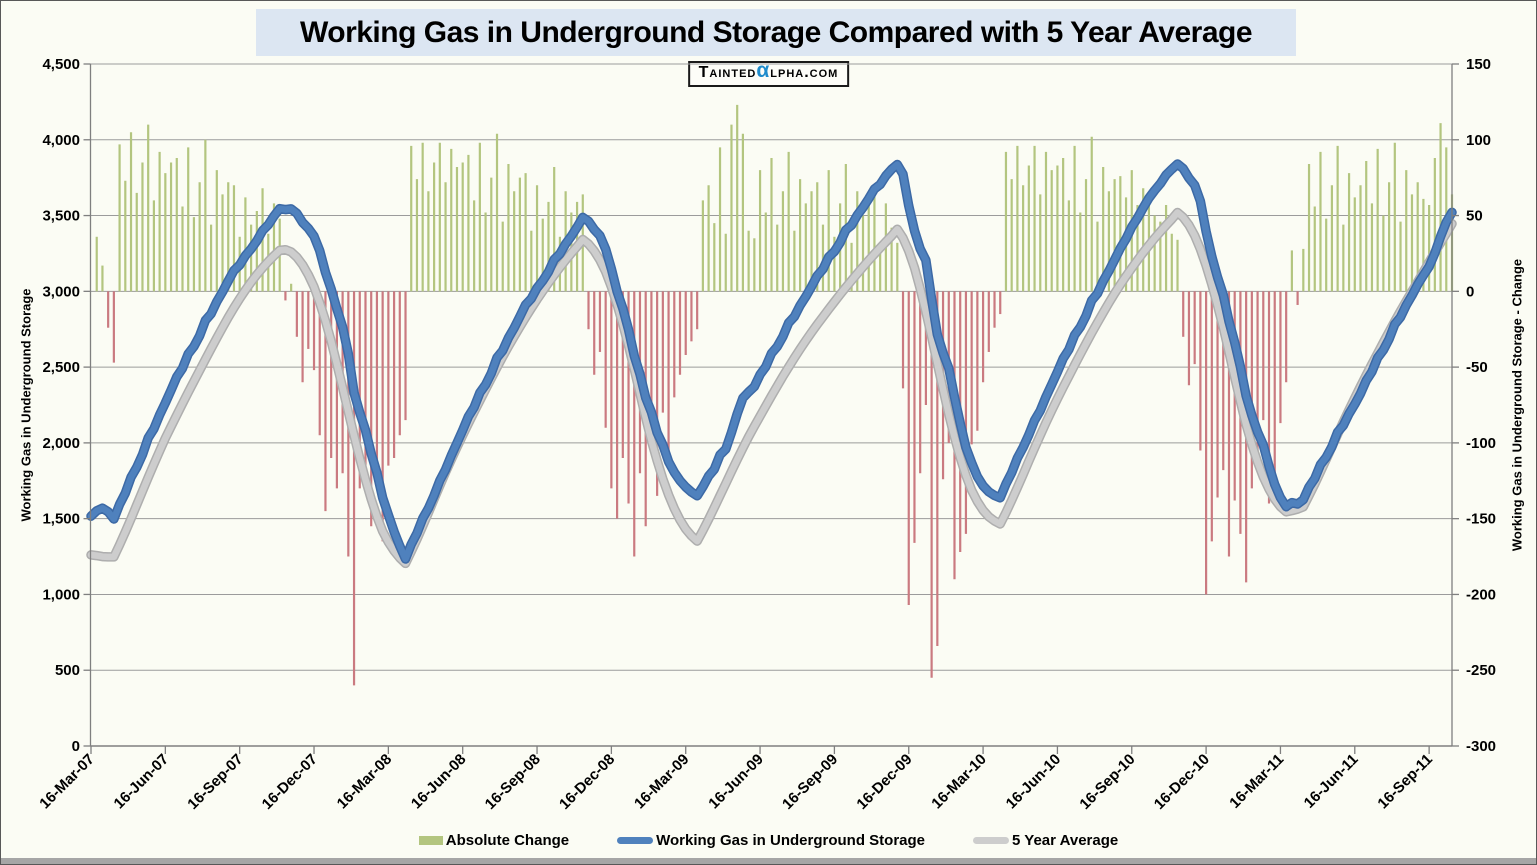 This screenshot has height=865, width=1537. Describe the element at coordinates (513, 782) in the screenshot. I see `x-axis-tick-label: 16-Sep-08` at that location.